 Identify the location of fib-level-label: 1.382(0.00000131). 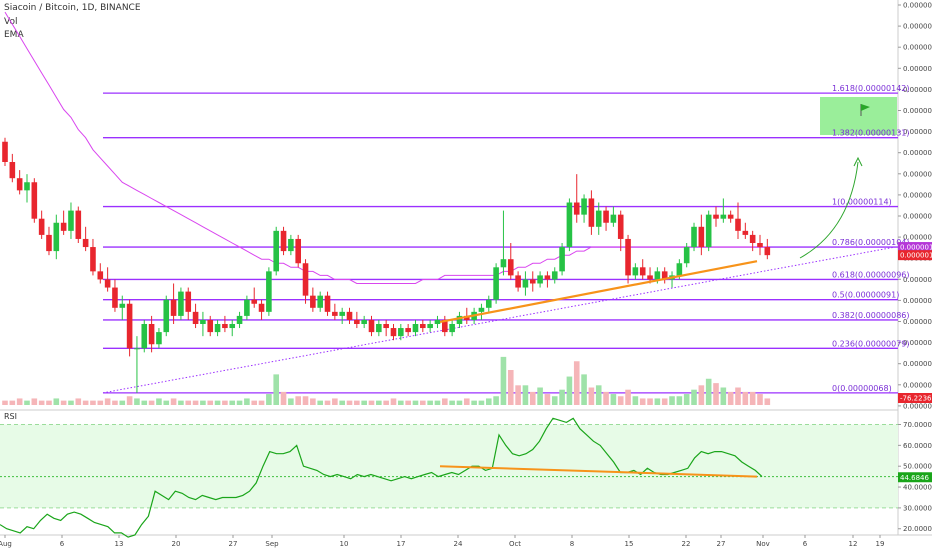
(871, 133).